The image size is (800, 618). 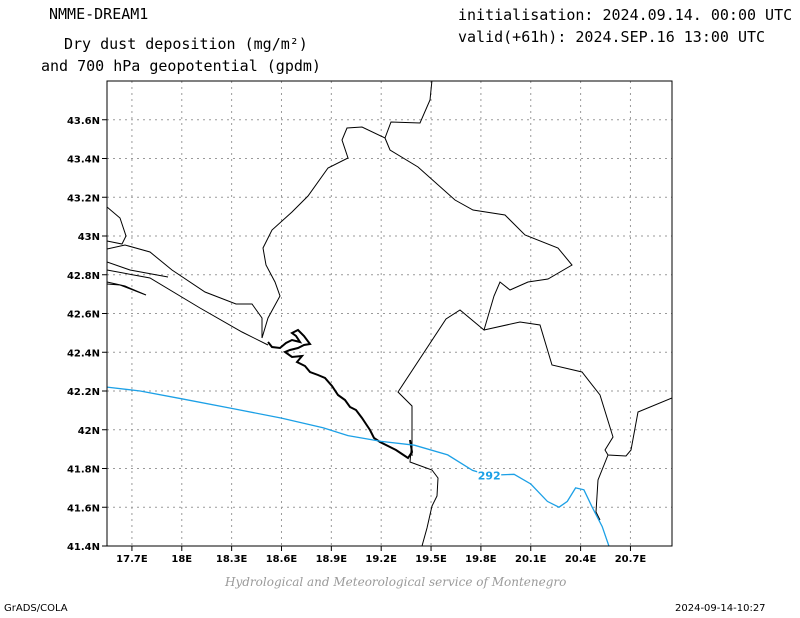 What do you see at coordinates (83, 547) in the screenshot?
I see `lat-tick-label: 41.4N` at bounding box center [83, 547].